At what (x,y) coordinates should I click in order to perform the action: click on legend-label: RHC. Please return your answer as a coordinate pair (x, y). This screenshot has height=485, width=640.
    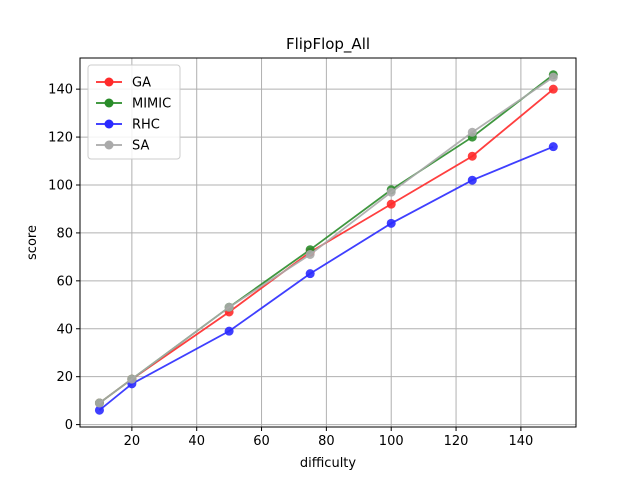
    Looking at the image, I should click on (146, 125).